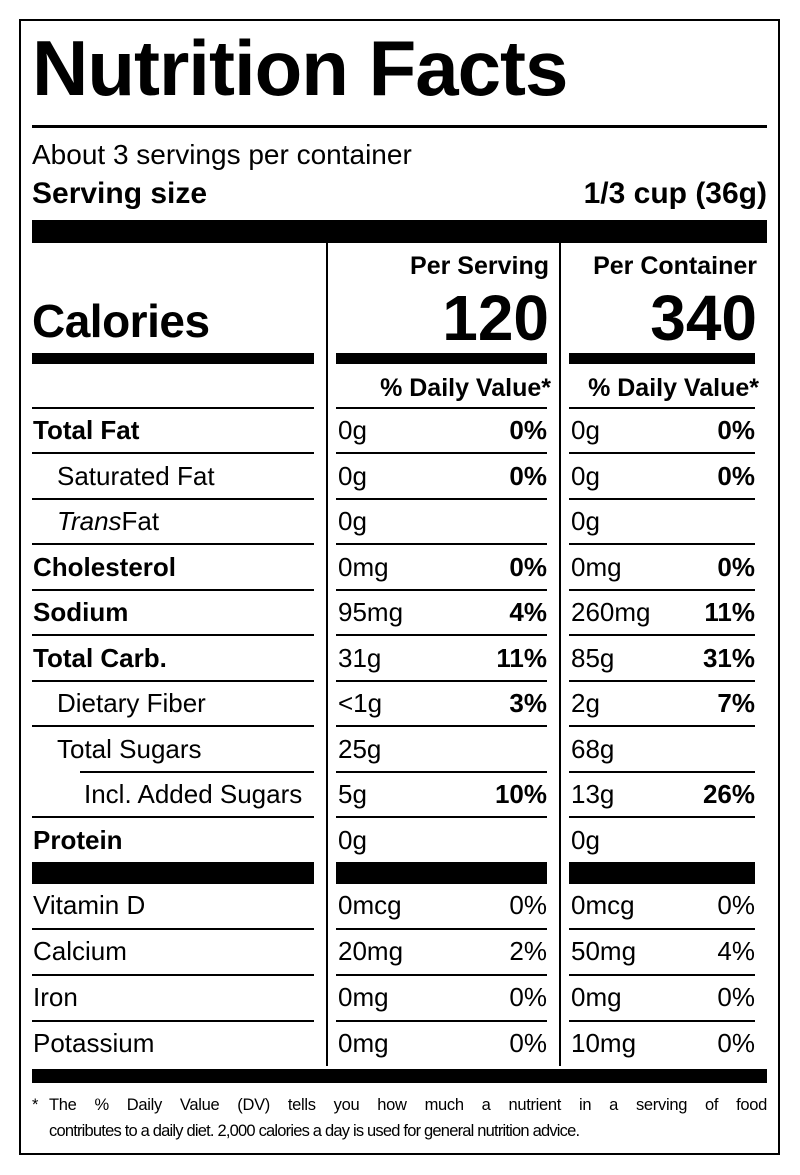  Describe the element at coordinates (179, 265) in the screenshot. I see `calories-header-spacer` at that location.